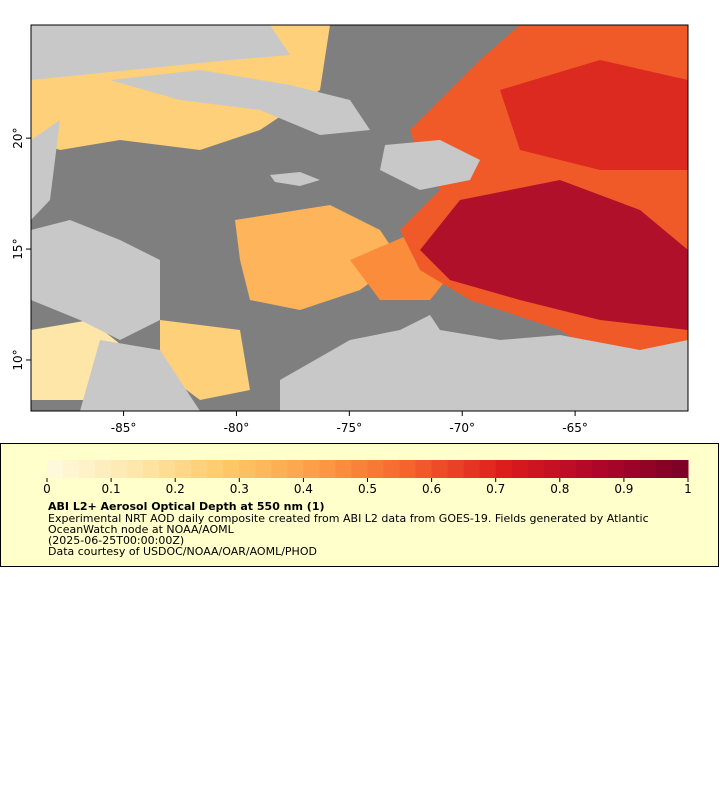 The height and width of the screenshot is (804, 720). Describe the element at coordinates (688, 489) in the screenshot. I see `colorbar-tick-label: 1` at that location.